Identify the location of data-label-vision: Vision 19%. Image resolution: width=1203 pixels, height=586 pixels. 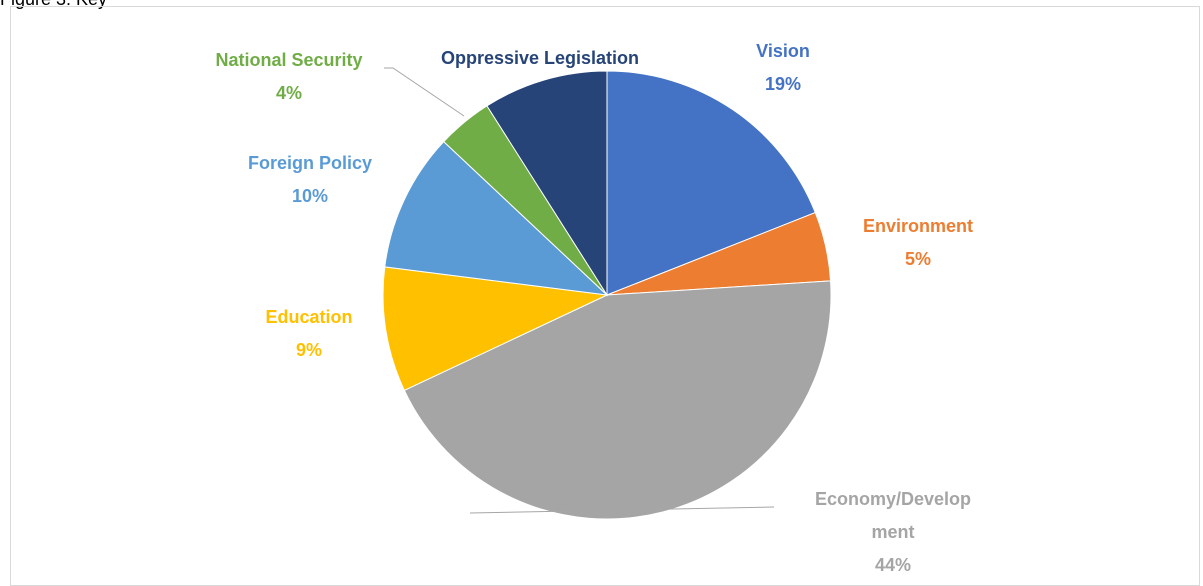
(783, 67).